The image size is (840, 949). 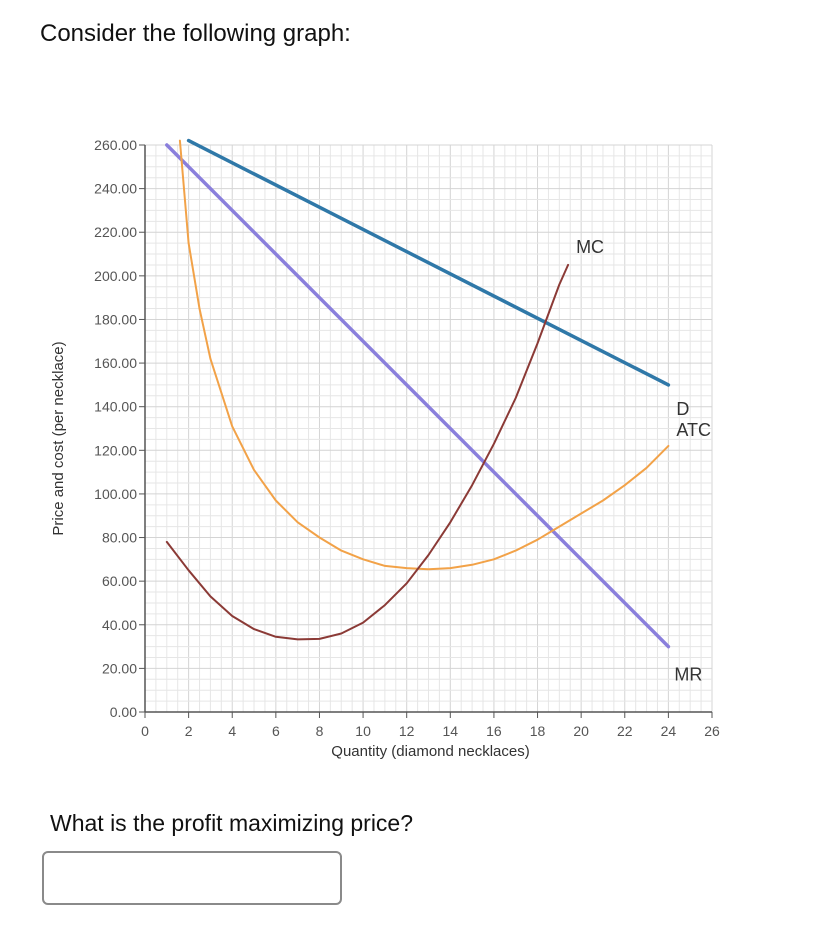 I want to click on x-tick-label: 14, so click(x=451, y=731).